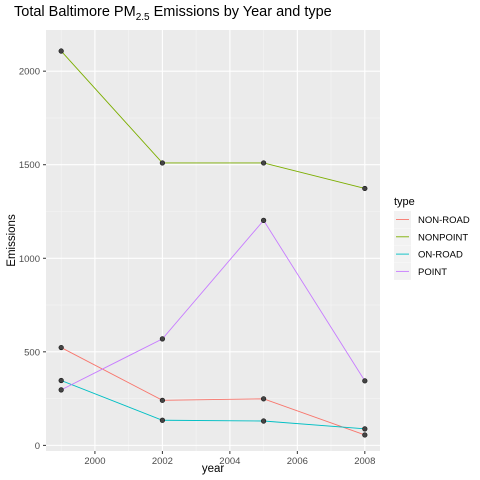 The width and height of the screenshot is (480, 480). Describe the element at coordinates (162, 461) in the screenshot. I see `x-tick-label: 2002` at that location.